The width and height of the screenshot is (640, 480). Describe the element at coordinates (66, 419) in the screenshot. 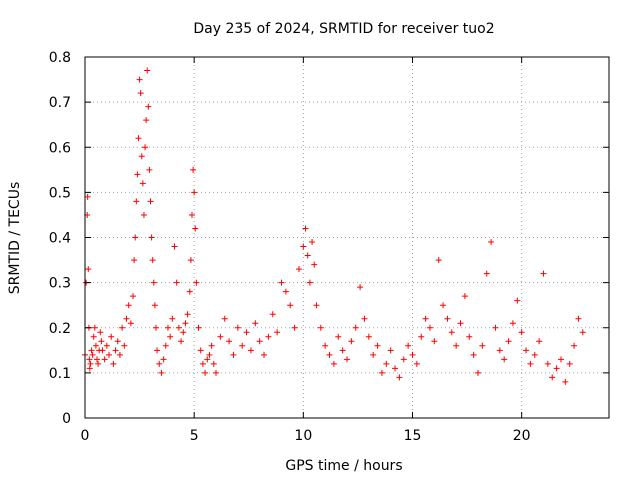

I see `y-tick-label: 0` at that location.